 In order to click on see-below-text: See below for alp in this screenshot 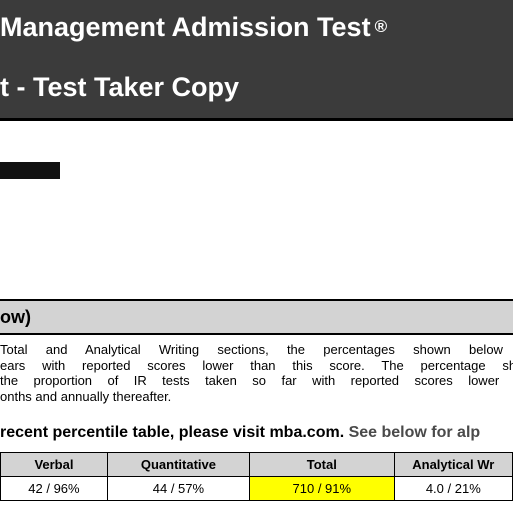, I will do `click(412, 432)`.